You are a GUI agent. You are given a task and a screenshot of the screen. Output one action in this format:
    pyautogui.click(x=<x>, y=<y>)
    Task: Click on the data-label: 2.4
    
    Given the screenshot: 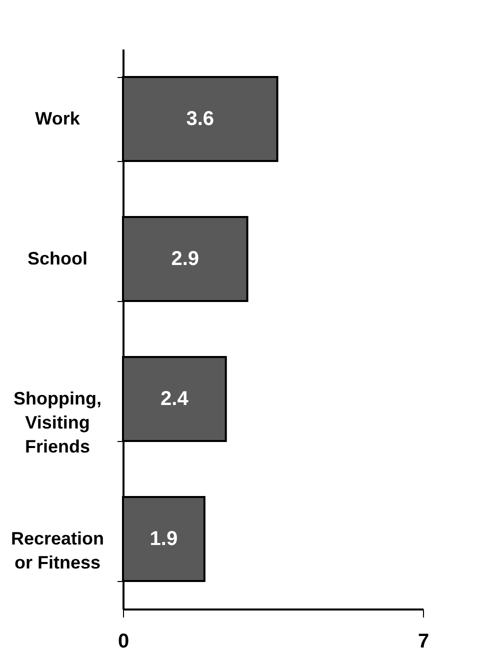 What is the action you would take?
    pyautogui.click(x=175, y=399)
    